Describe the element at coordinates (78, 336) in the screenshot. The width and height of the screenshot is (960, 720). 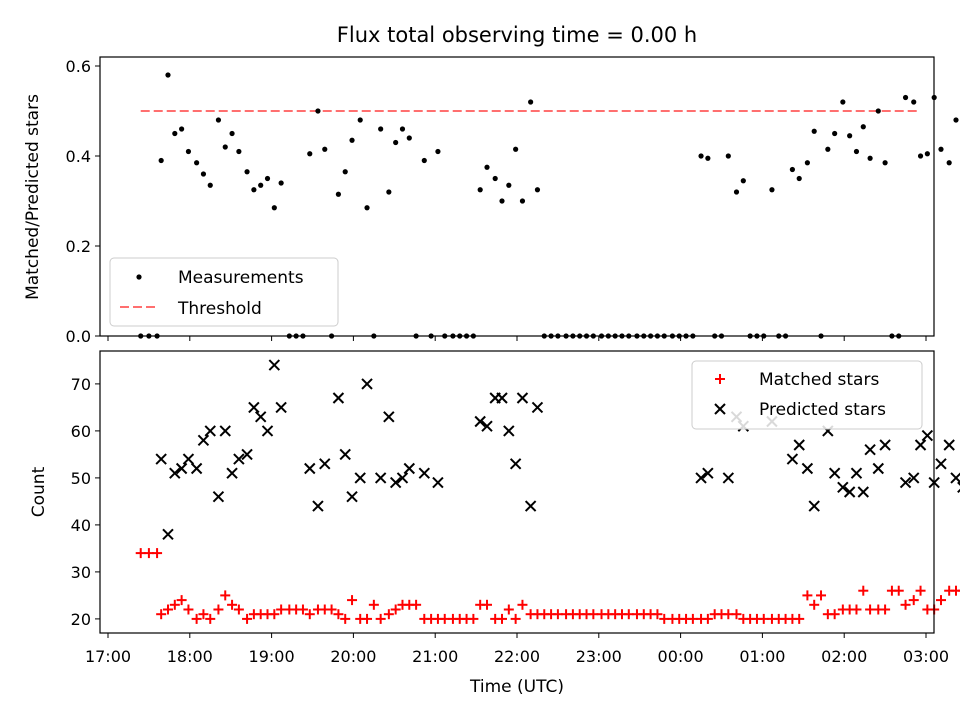
I see `top-y-tick-label: 0.0` at that location.